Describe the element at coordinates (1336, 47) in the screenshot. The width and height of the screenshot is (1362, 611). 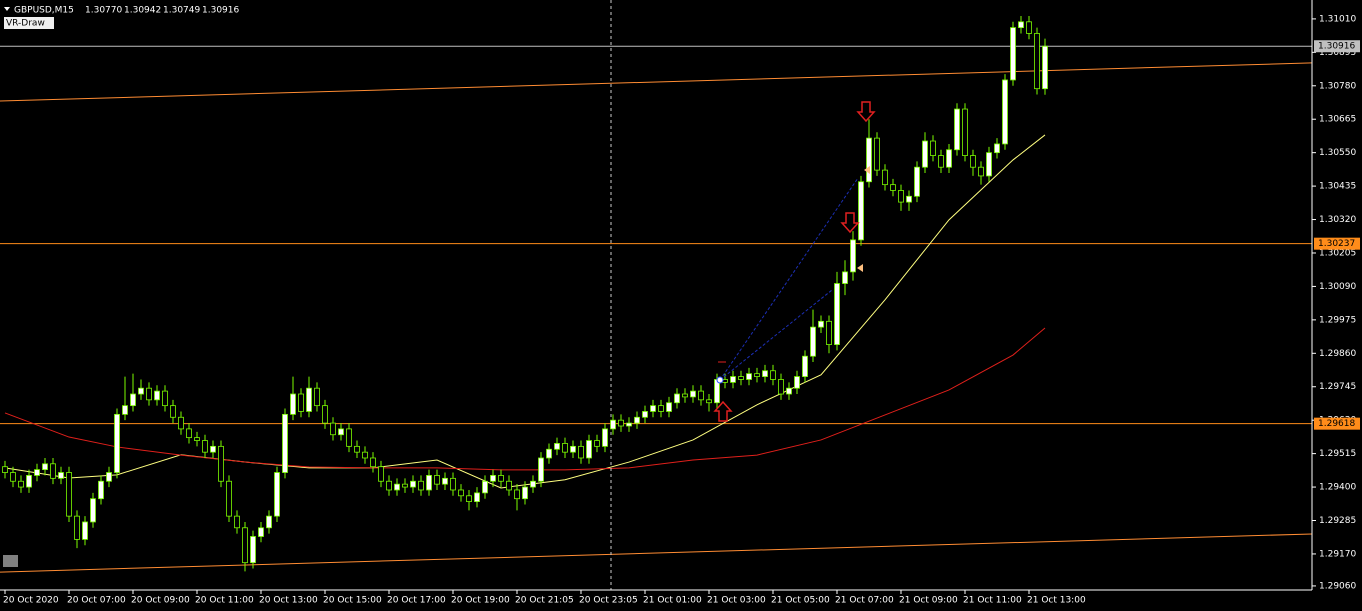
I see `price-label: 1.30916` at that location.